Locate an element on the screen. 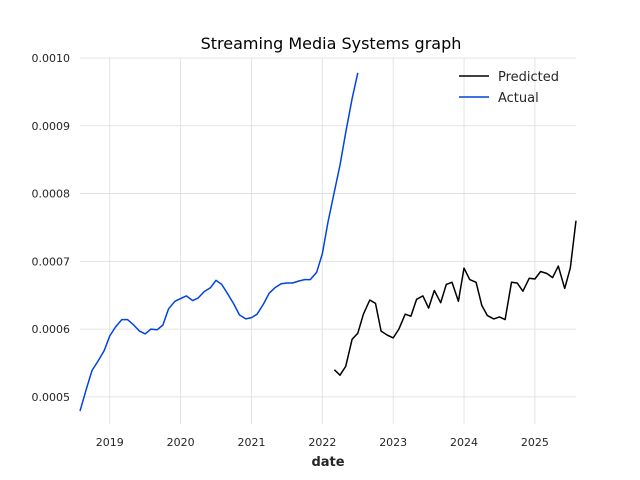 The width and height of the screenshot is (640, 480). x-tick-label: 2023 is located at coordinates (393, 442).